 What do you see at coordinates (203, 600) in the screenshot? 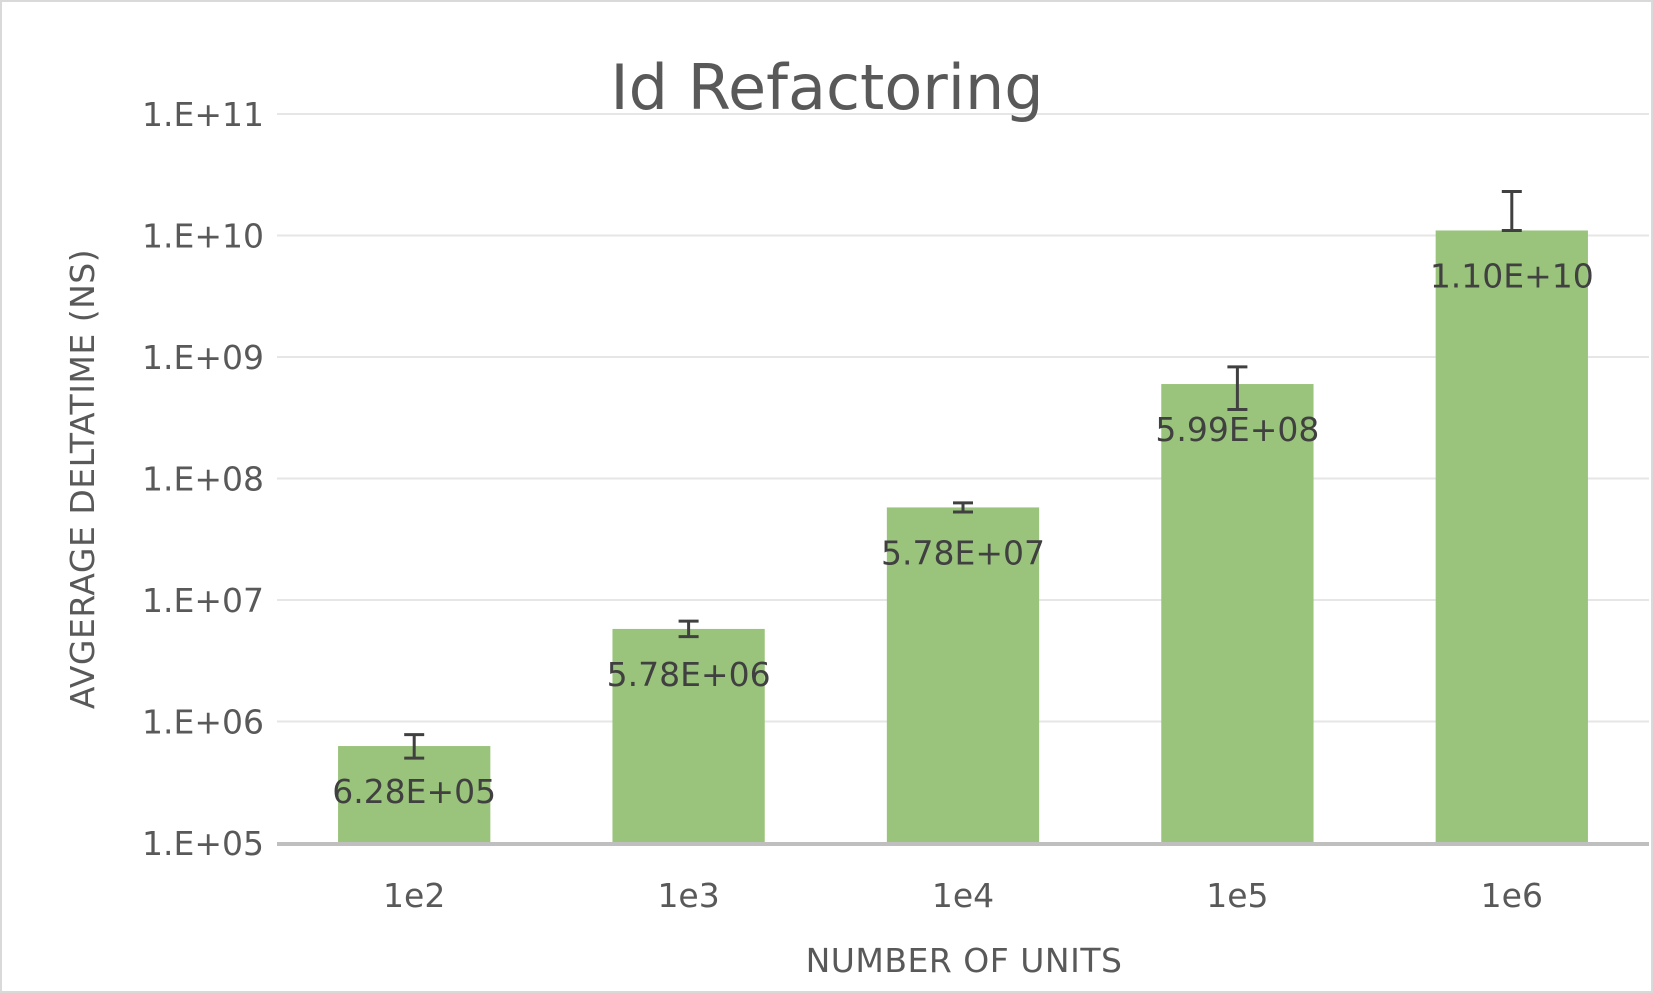
I see `y-tick-label: 1.E+07` at bounding box center [203, 600].